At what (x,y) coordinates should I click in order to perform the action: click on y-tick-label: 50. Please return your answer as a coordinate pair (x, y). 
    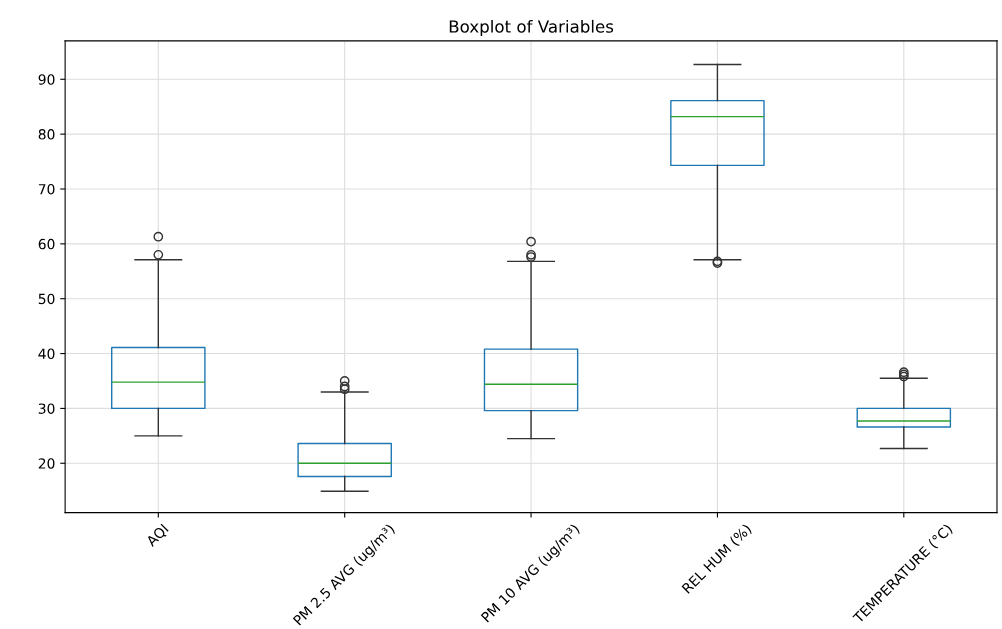
    Looking at the image, I should click on (46, 299).